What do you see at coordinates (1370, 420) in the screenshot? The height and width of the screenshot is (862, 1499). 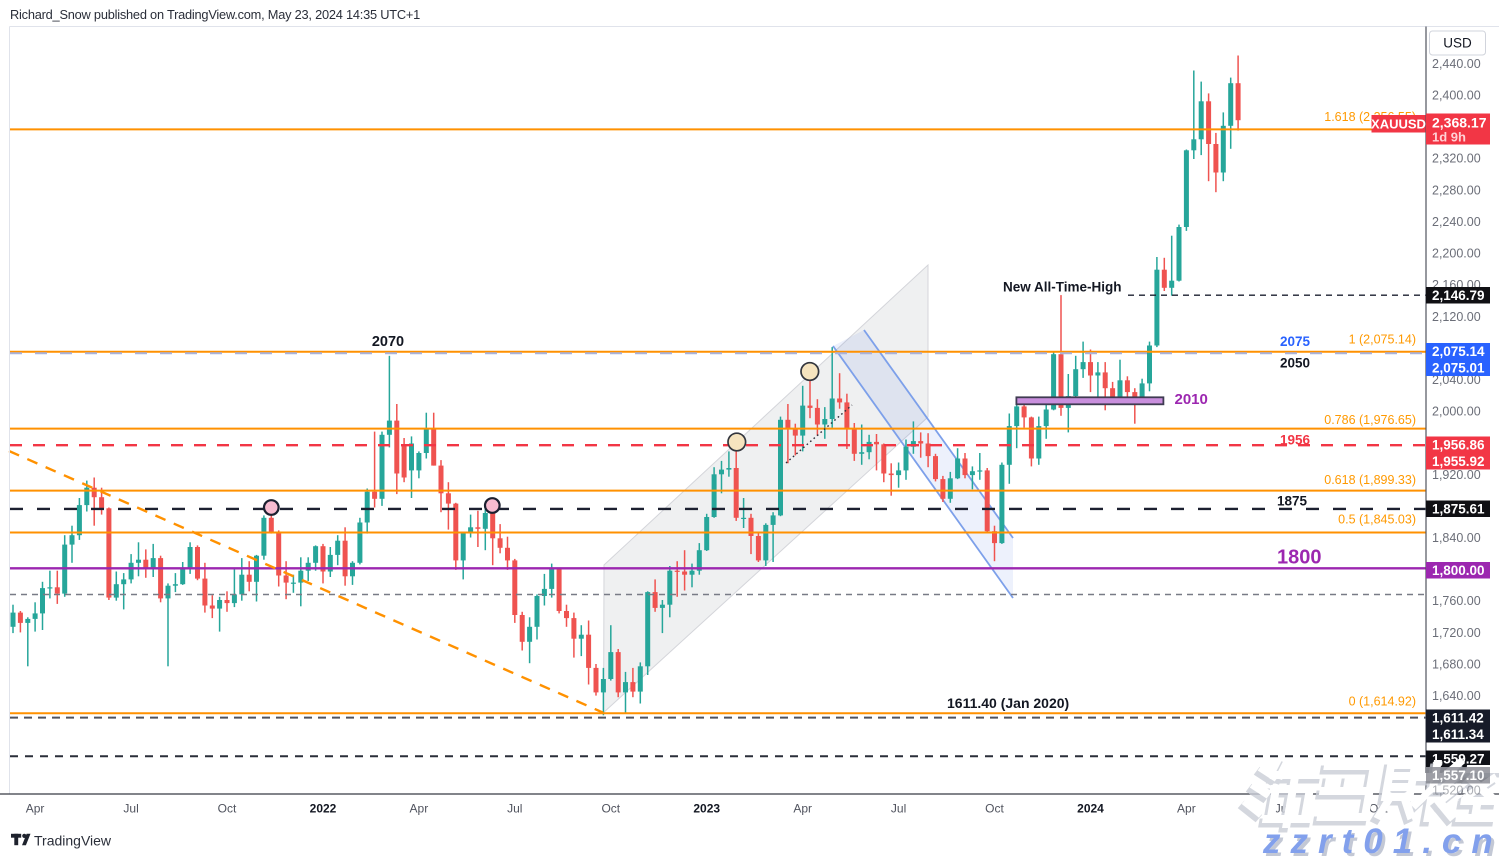 I see `svg-text: 0.786 (1,976.65)` at bounding box center [1370, 420].